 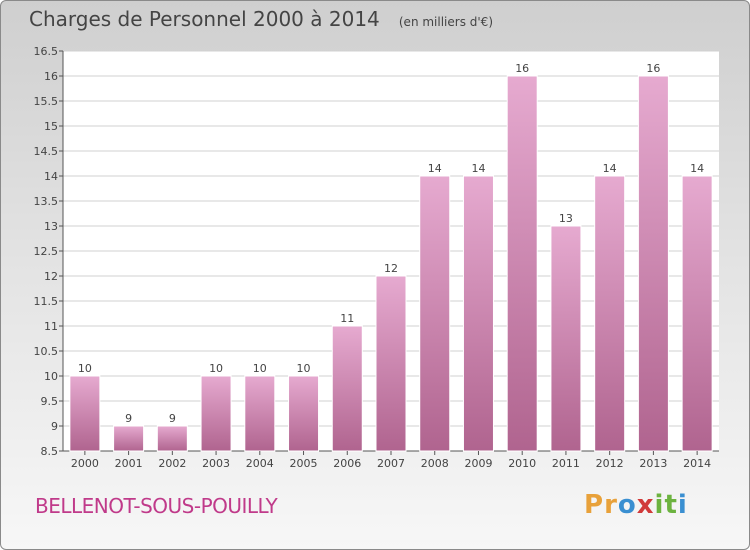 I want to click on bar-2009, so click(x=478, y=313).